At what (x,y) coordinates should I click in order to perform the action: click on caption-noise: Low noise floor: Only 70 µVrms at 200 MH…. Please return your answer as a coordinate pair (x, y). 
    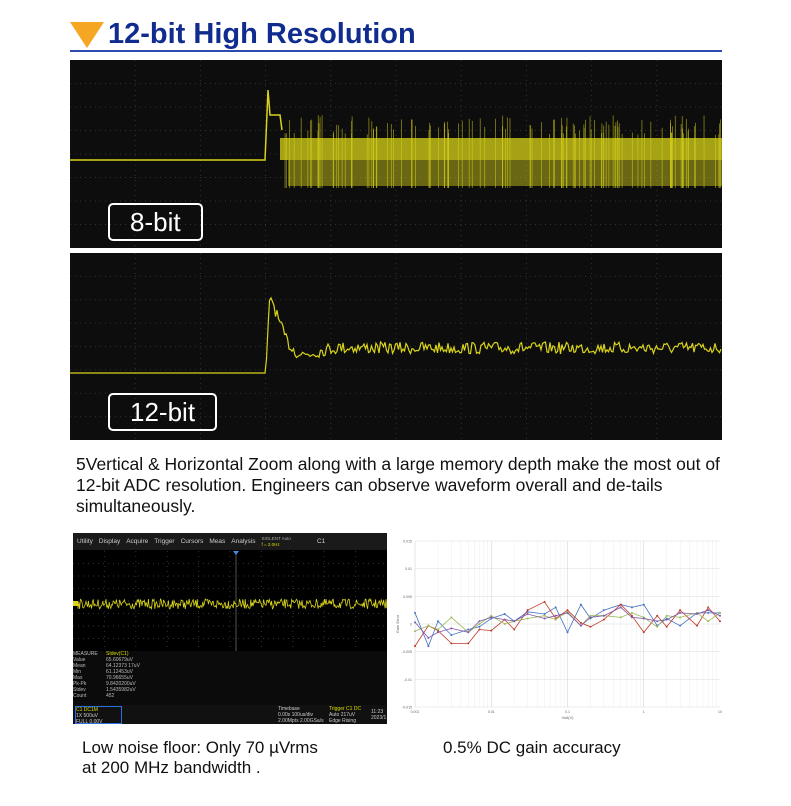
    Looking at the image, I should click on (200, 757).